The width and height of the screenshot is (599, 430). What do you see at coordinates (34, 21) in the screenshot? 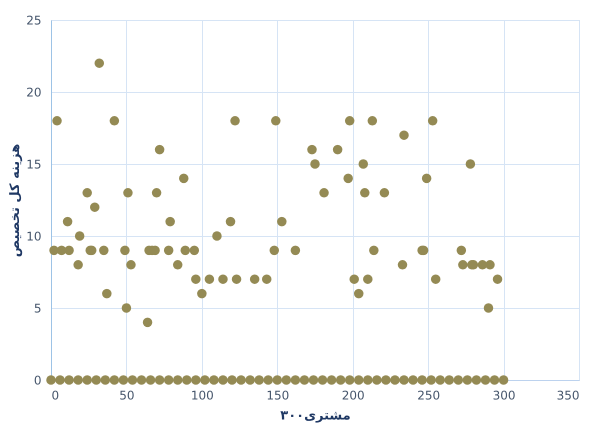
I see `y-tick-label: 25` at bounding box center [34, 21].